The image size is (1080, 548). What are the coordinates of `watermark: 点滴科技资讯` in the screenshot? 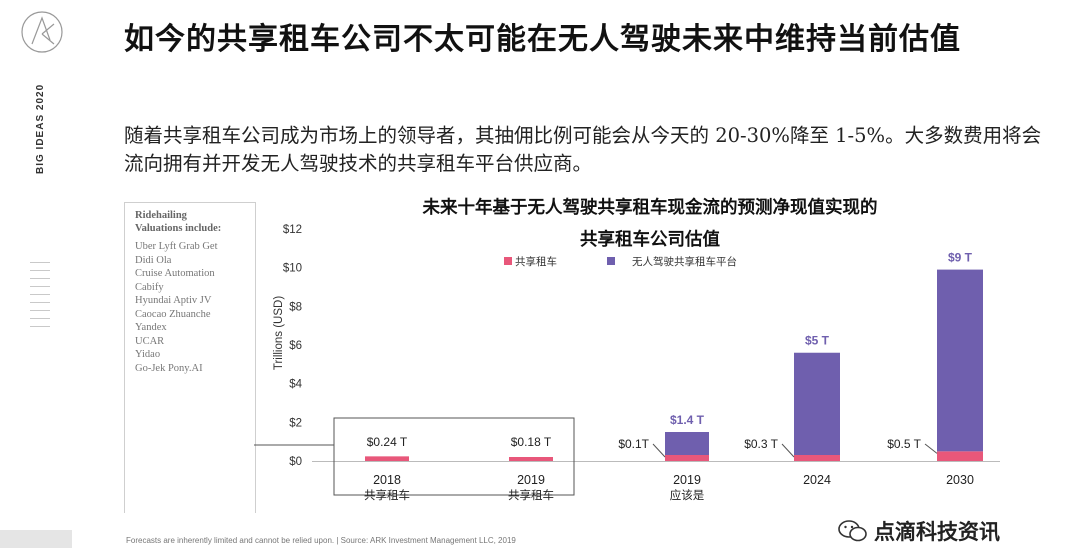 It's located at (919, 531).